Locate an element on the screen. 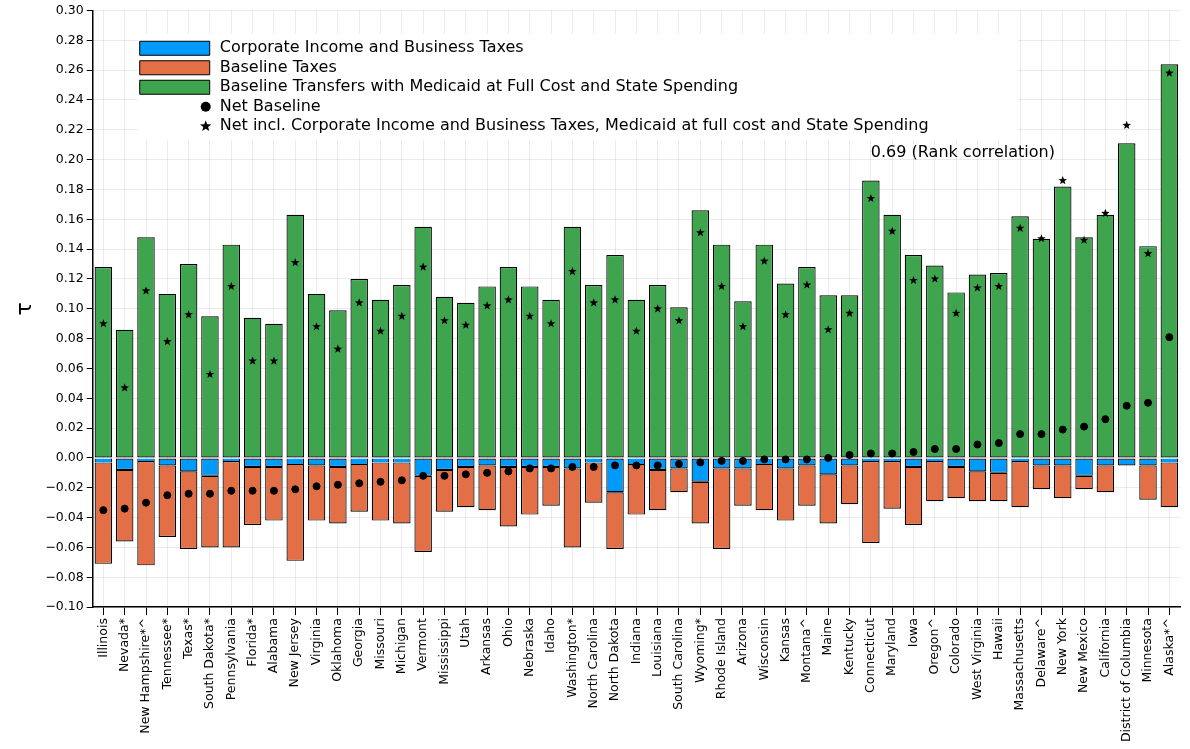  y-tick-label: 0.04 is located at coordinates (69, 397).